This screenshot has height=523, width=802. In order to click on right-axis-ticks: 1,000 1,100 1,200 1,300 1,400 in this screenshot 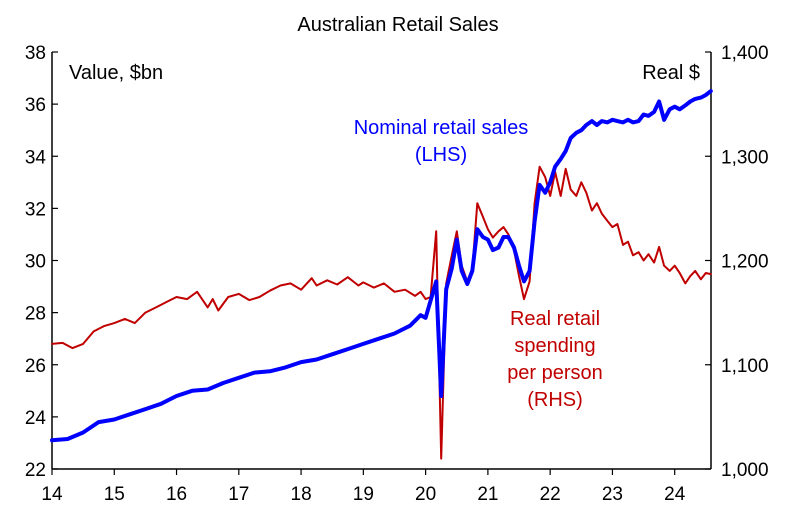, I will do `click(737, 262)`.